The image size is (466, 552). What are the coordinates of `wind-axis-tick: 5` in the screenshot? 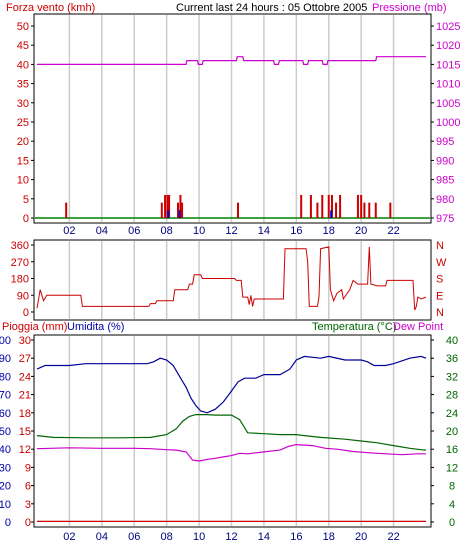 It's located at (26, 200).